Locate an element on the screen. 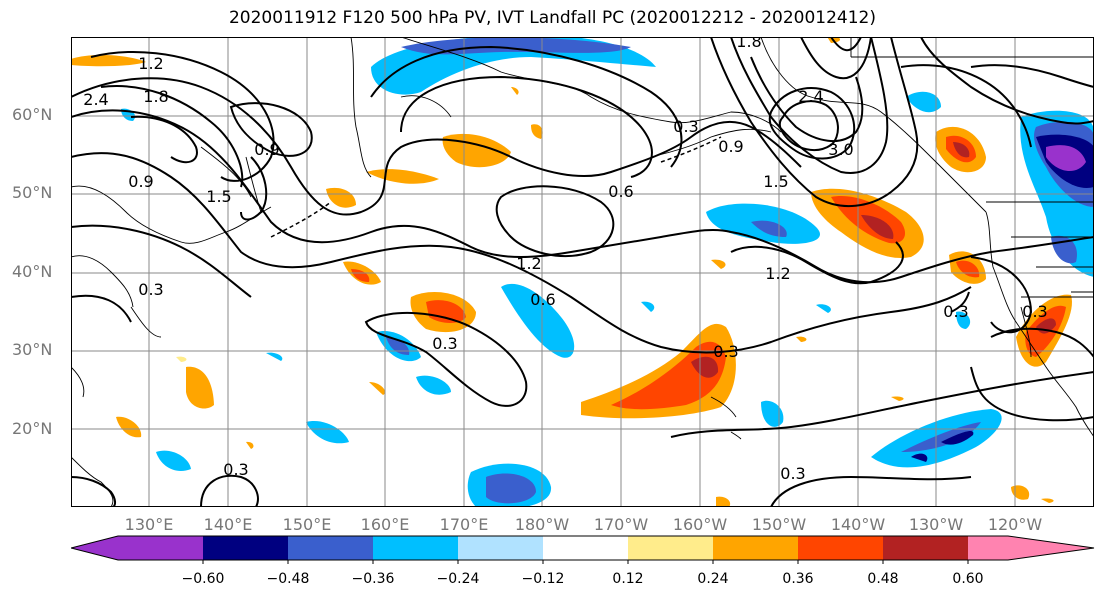 The width and height of the screenshot is (1105, 601). colorbar-extend-low is located at coordinates (137, 548).